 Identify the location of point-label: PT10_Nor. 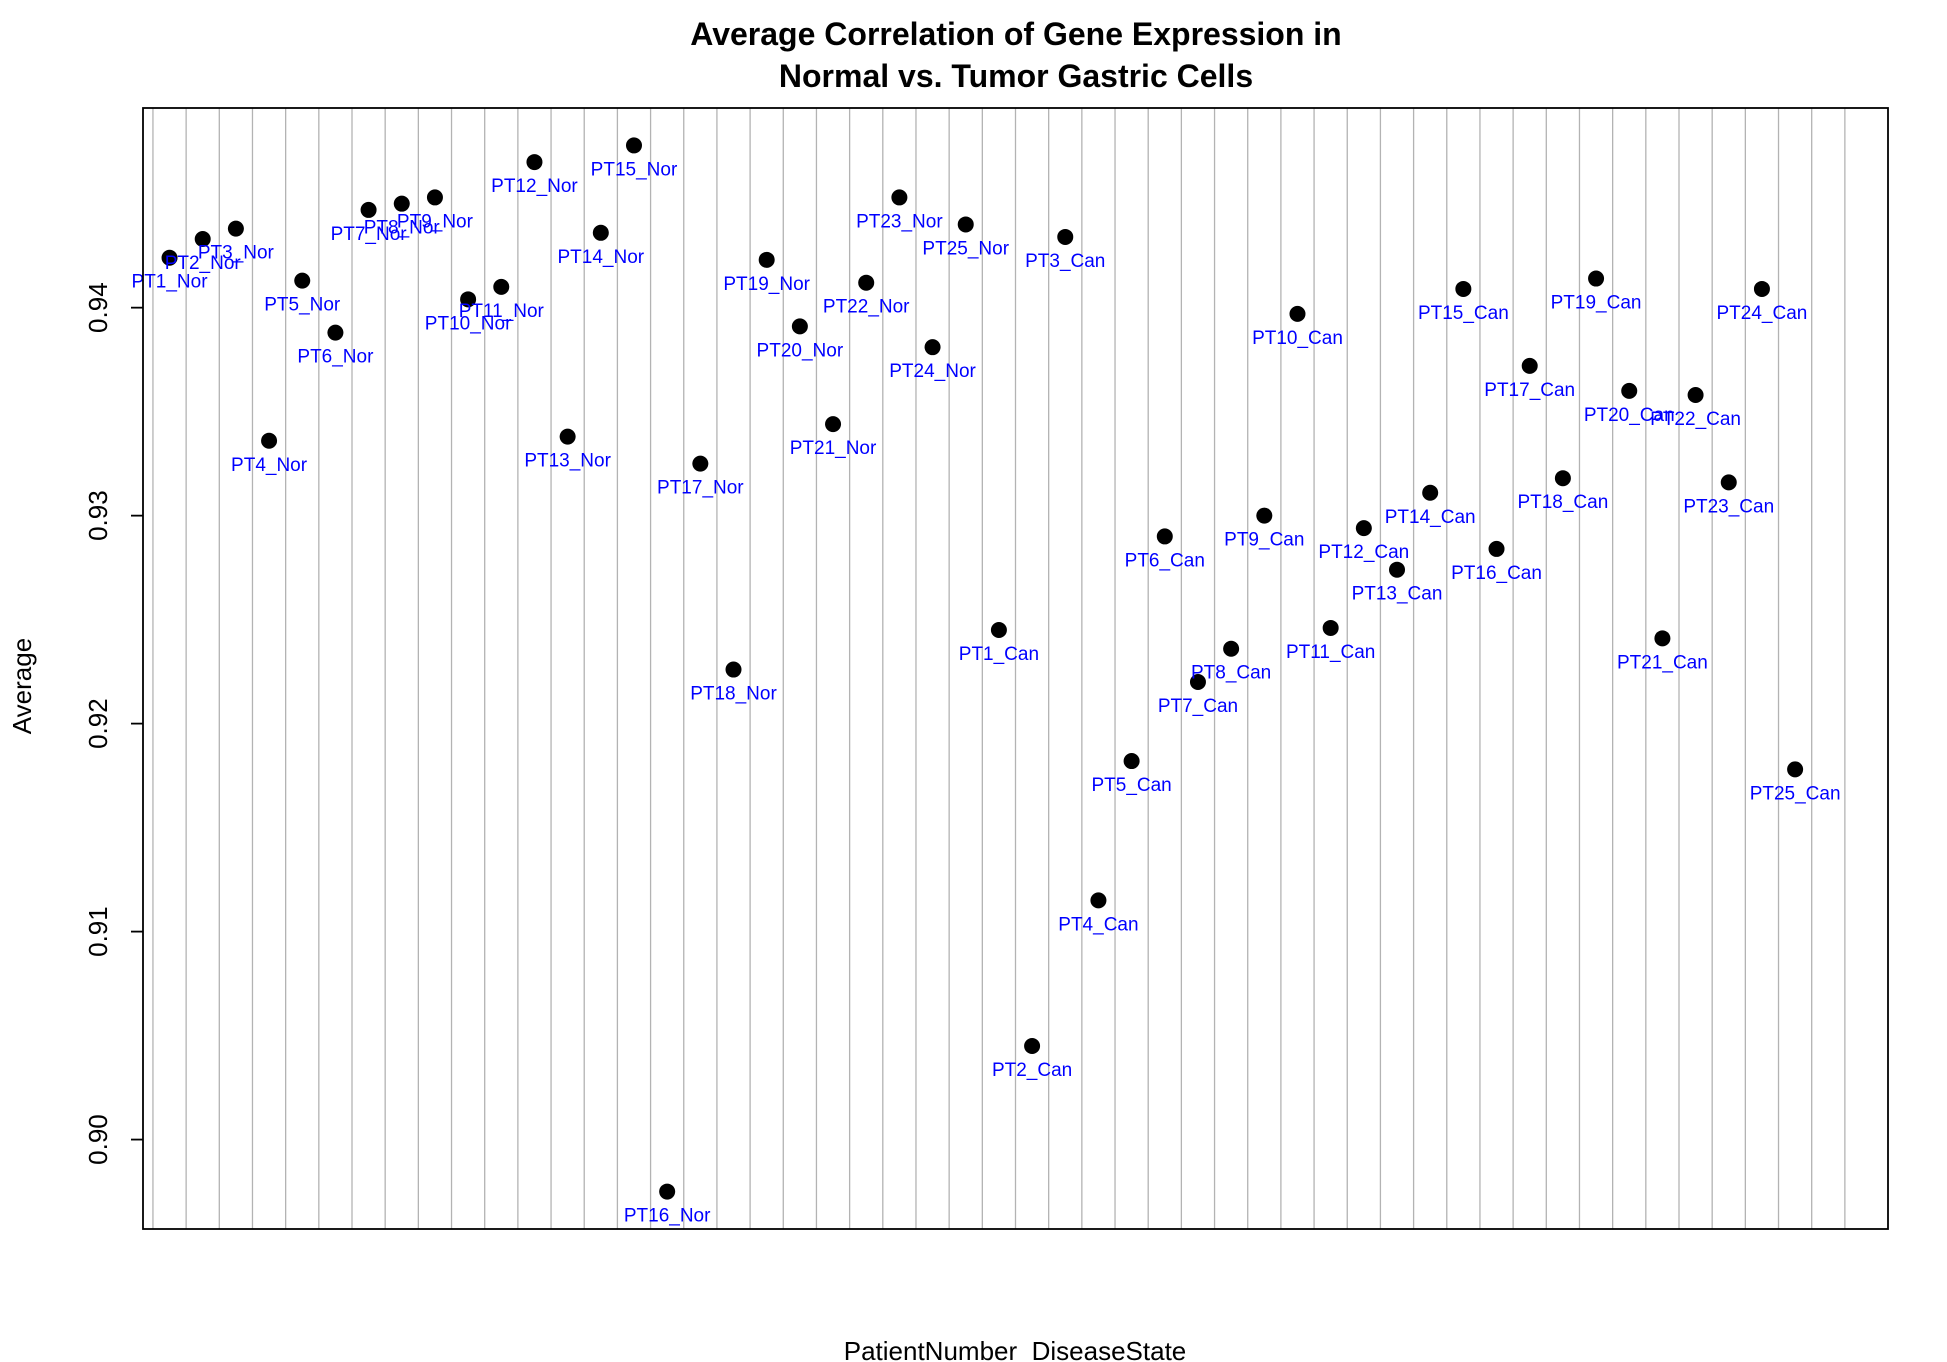
(468, 323).